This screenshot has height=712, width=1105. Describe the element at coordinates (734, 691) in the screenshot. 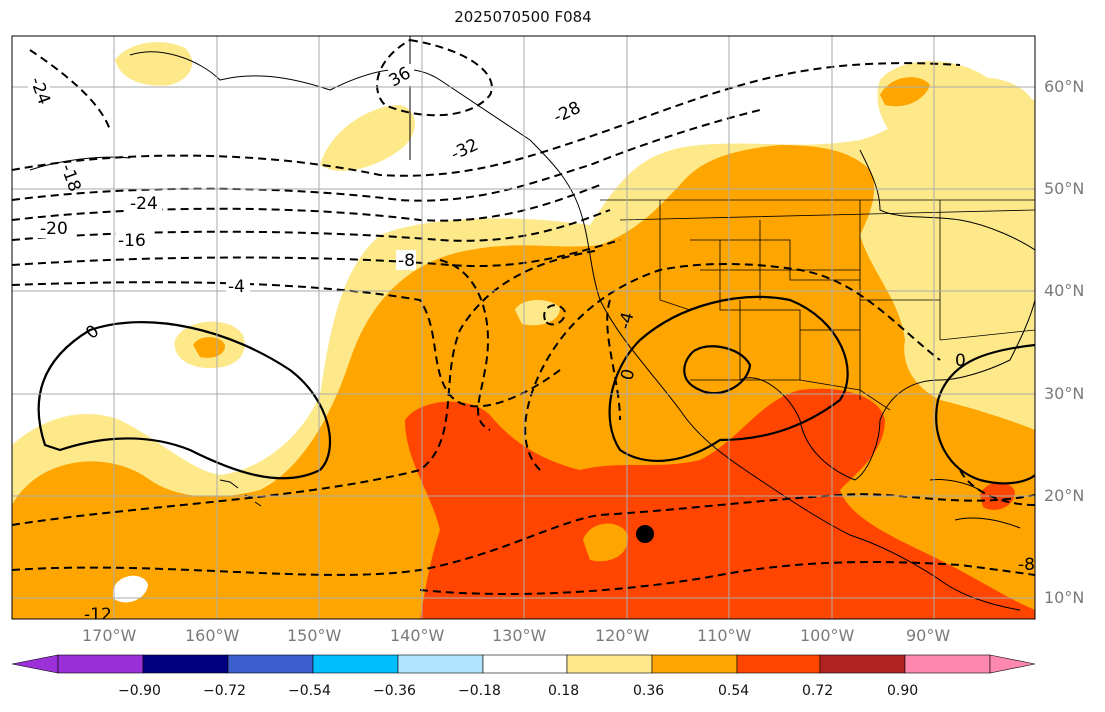

I see `colorbar-tick-label: 0.54` at that location.